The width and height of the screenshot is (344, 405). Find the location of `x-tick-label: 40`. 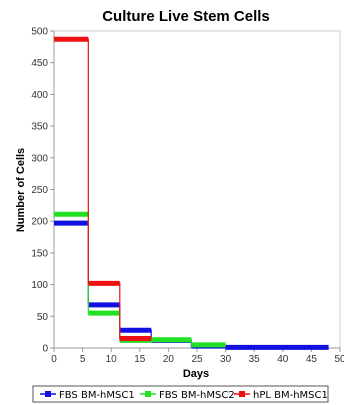

x-tick-label: 40 is located at coordinates (283, 359).